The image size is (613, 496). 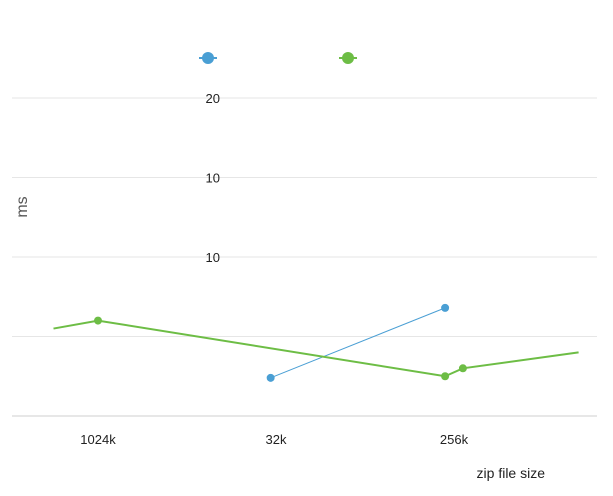 What do you see at coordinates (278, 58) in the screenshot?
I see `legend` at bounding box center [278, 58].